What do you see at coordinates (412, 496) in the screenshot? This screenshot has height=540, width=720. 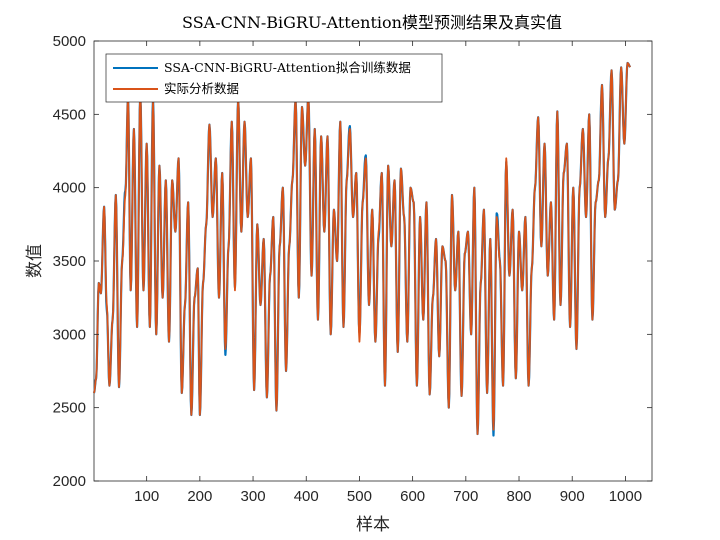 I see `x-tick-label: 600` at bounding box center [412, 496].